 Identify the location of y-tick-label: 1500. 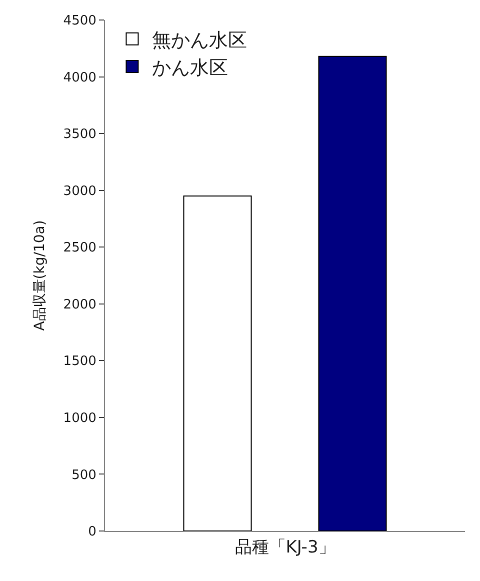
(79, 362).